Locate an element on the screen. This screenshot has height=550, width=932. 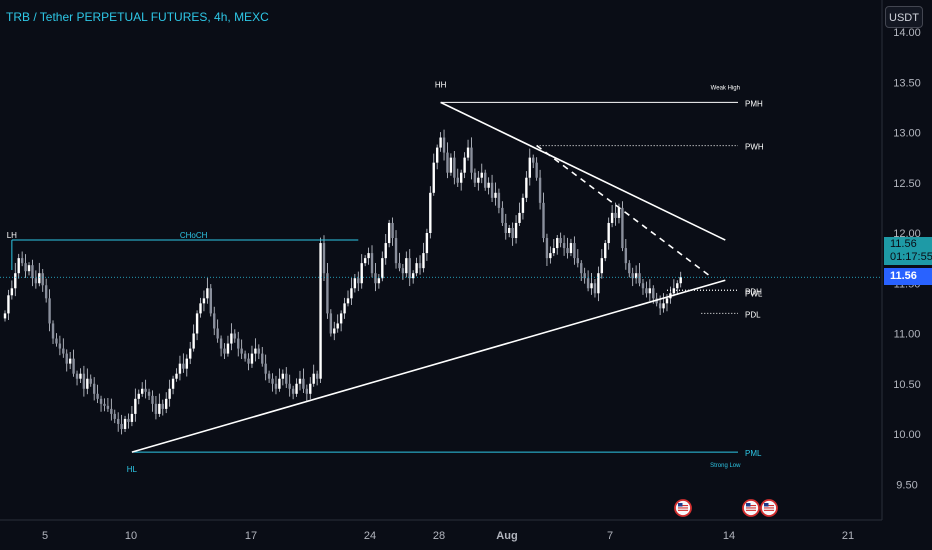
annotation-label: HL is located at coordinates (132, 469).